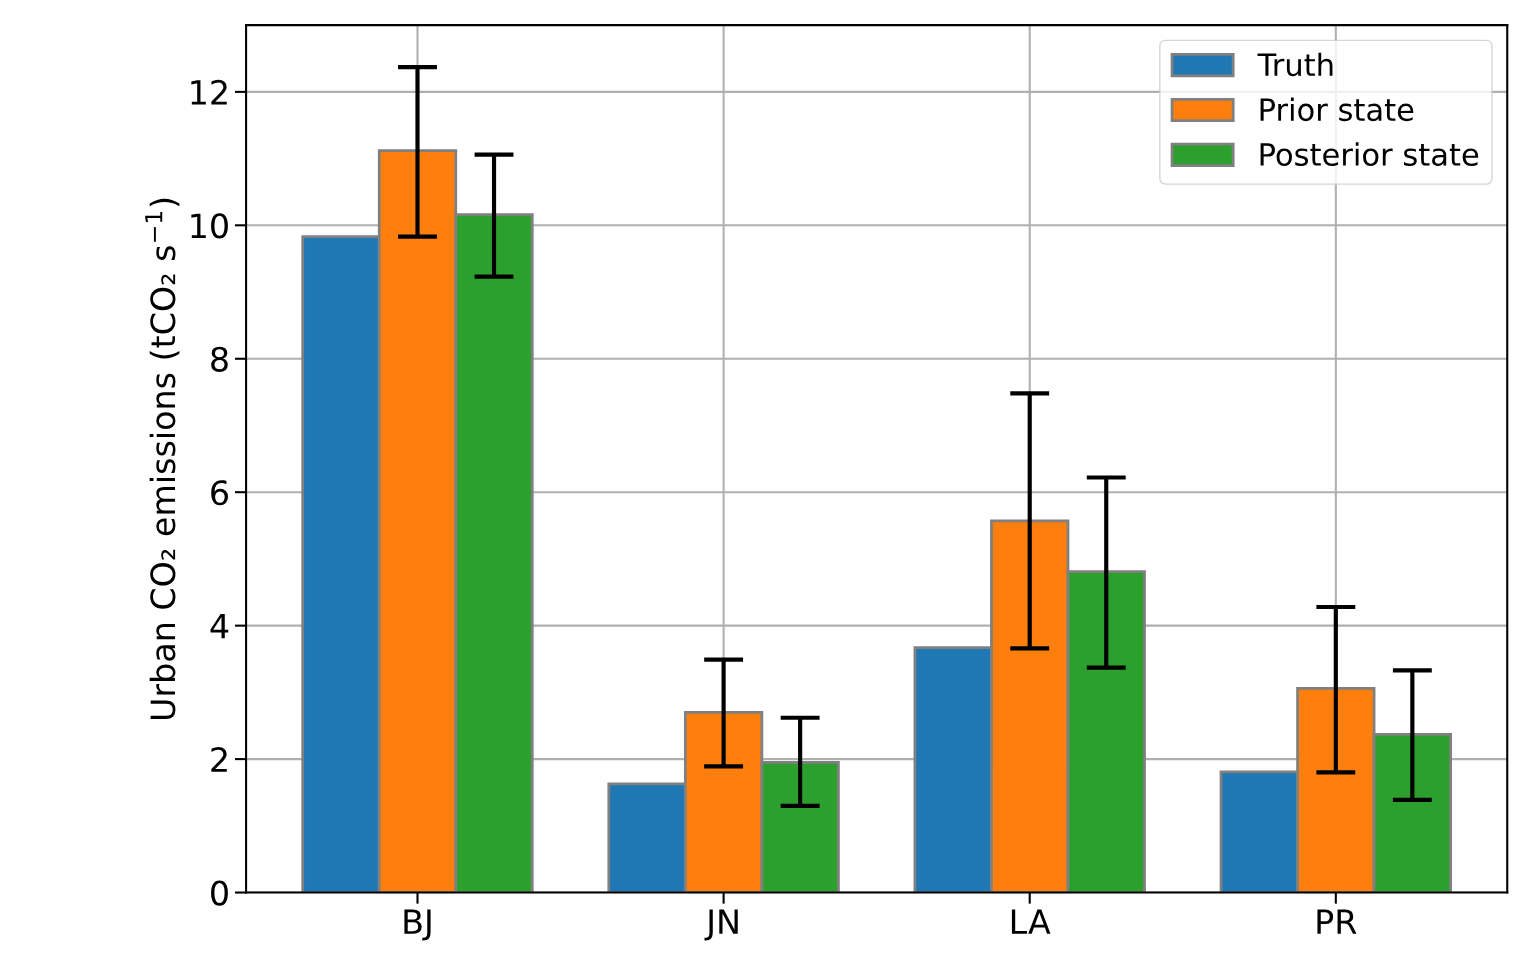  What do you see at coordinates (1369, 154) in the screenshot?
I see `legend-label: Posterior state` at bounding box center [1369, 154].